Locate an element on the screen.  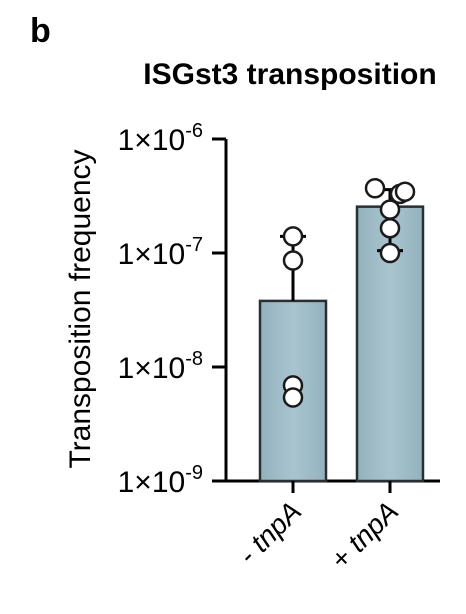
y-tick-label-3: 1×10⁻⁹ is located at coordinates (160, 480).